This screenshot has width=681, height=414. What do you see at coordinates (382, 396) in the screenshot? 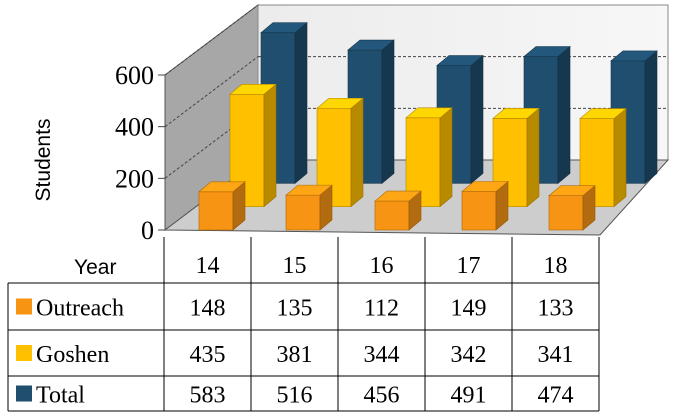
I see `data-label: 456` at bounding box center [382, 396].